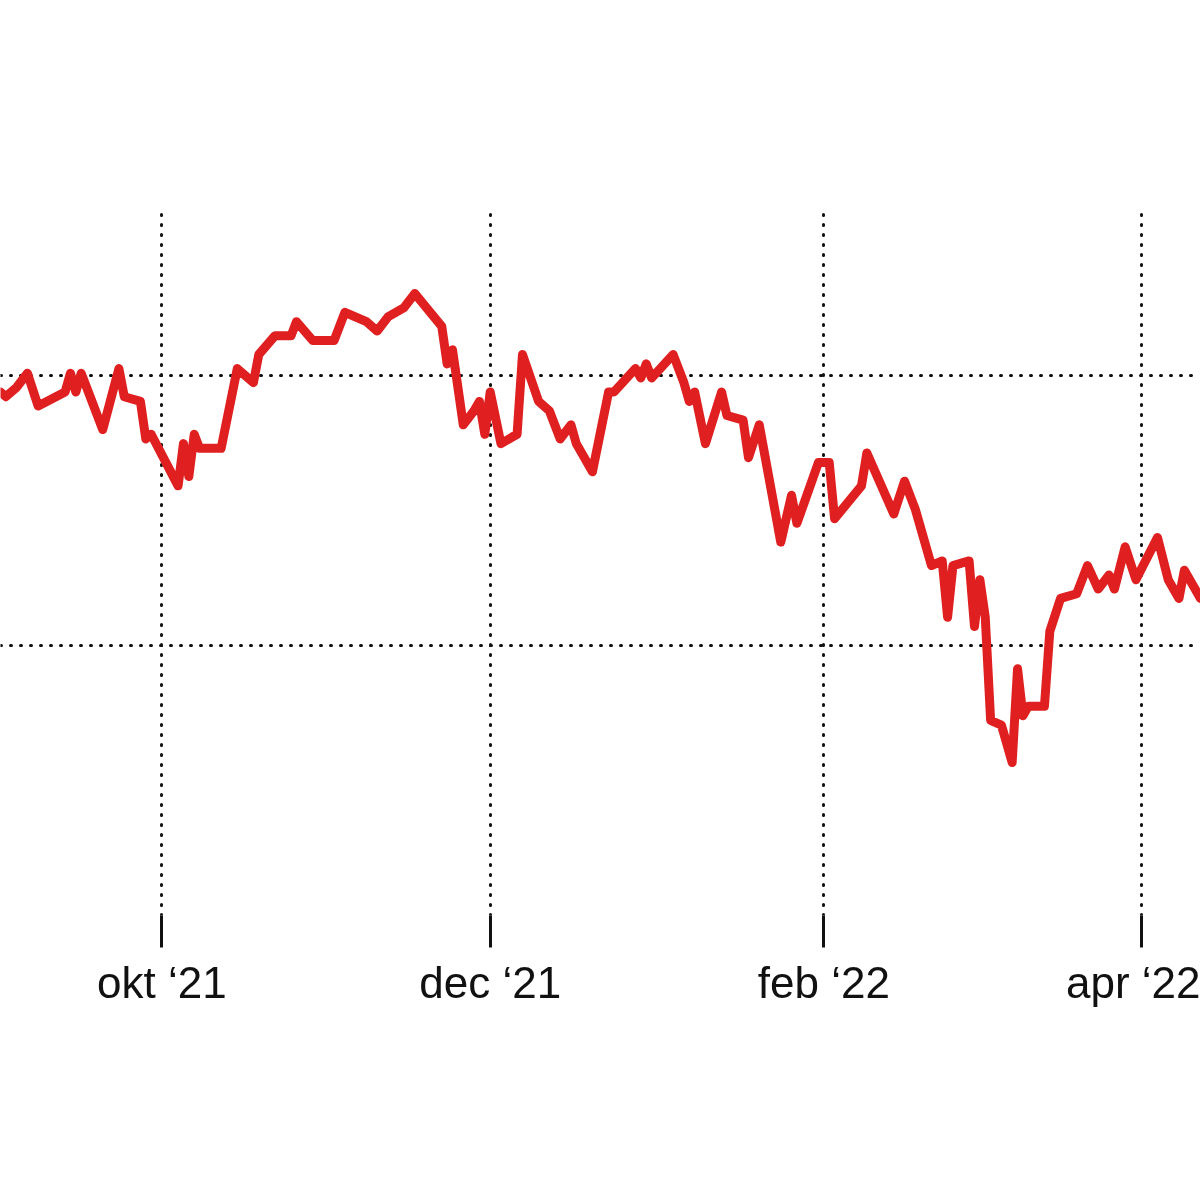 This screenshot has height=1200, width=1200. Describe the element at coordinates (162, 982) in the screenshot. I see `x-tick-label: okt ‘21` at that location.